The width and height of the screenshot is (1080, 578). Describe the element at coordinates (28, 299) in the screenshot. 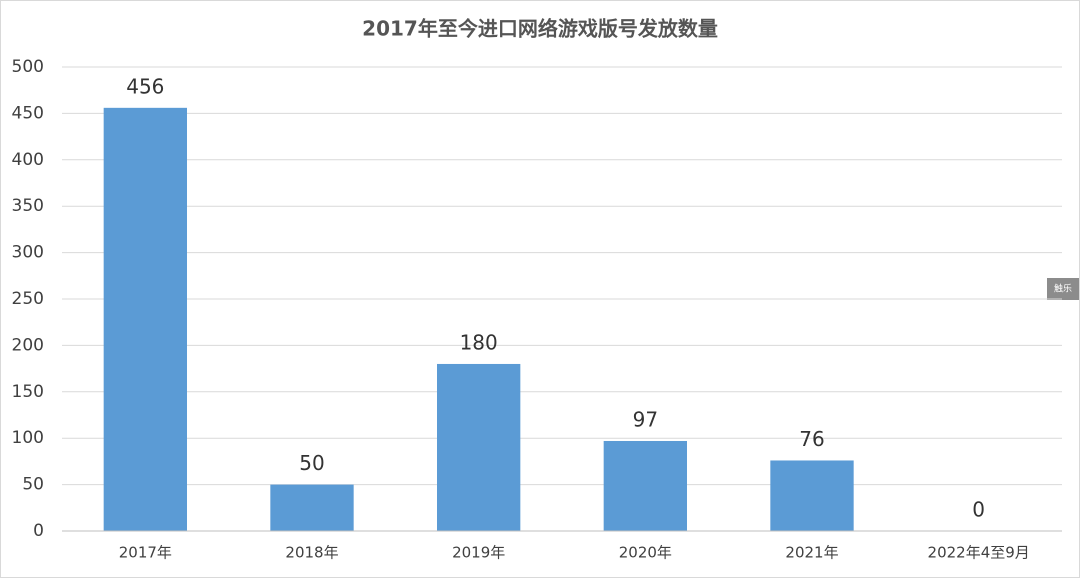

I see `y-tick-label: 250` at that location.